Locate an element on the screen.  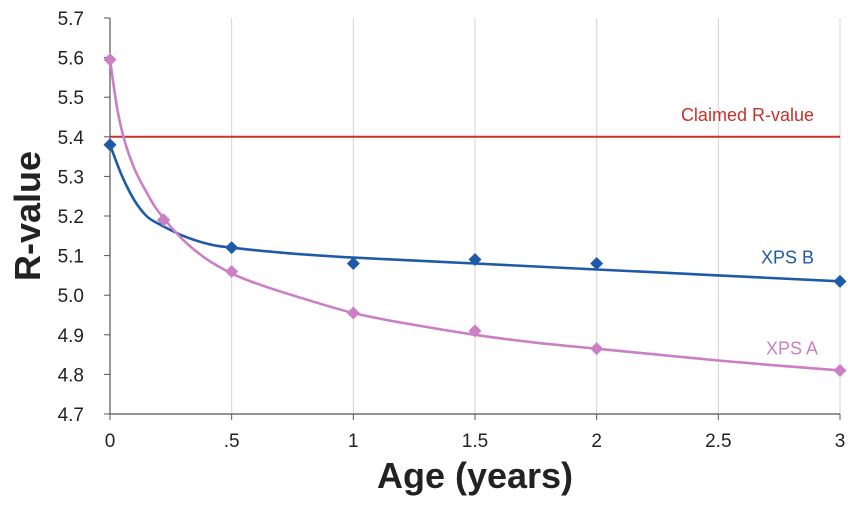
x-tick-label: 0 is located at coordinates (110, 441).